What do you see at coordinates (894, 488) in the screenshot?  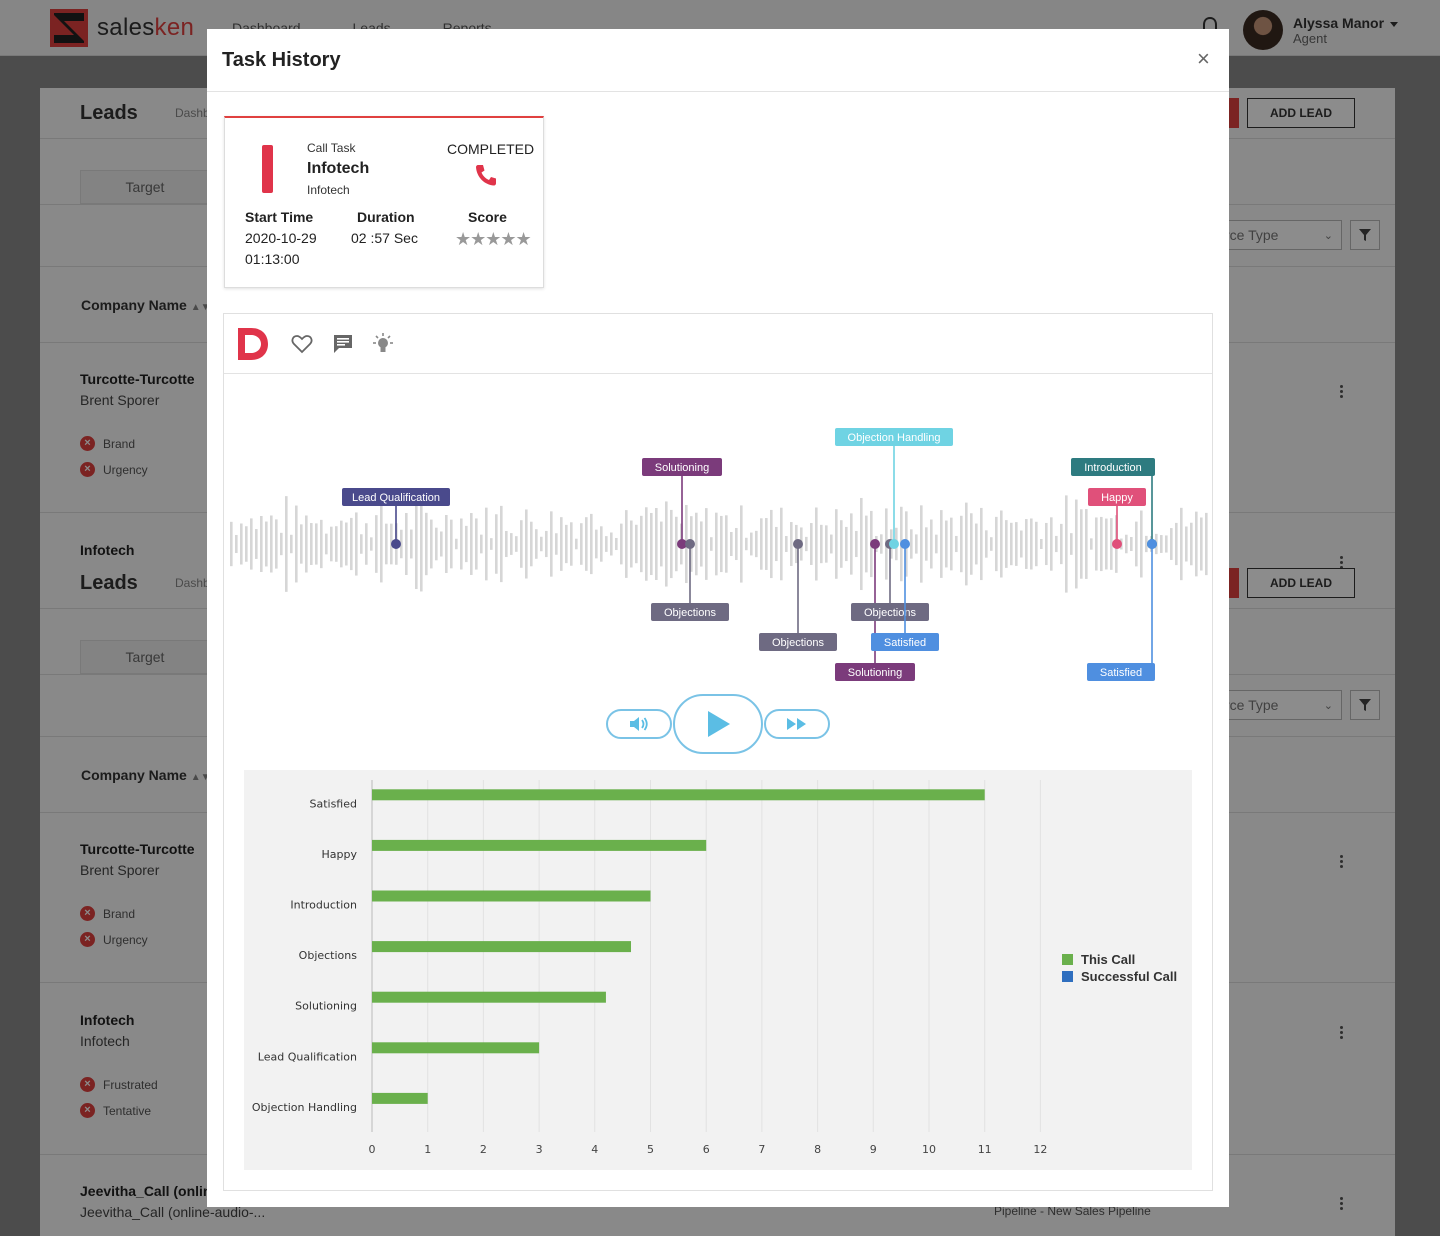 I see `wave-marker: Objection Handling` at bounding box center [894, 488].